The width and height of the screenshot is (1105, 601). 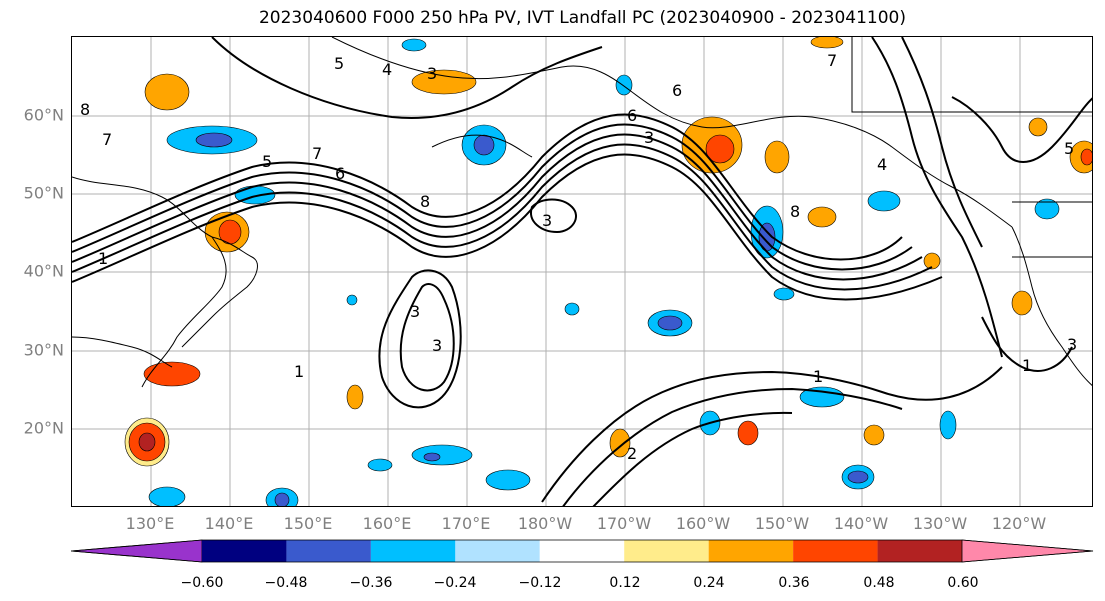 What do you see at coordinates (709, 583) in the screenshot?
I see `colorbar-tick-label: 0.24` at bounding box center [709, 583].